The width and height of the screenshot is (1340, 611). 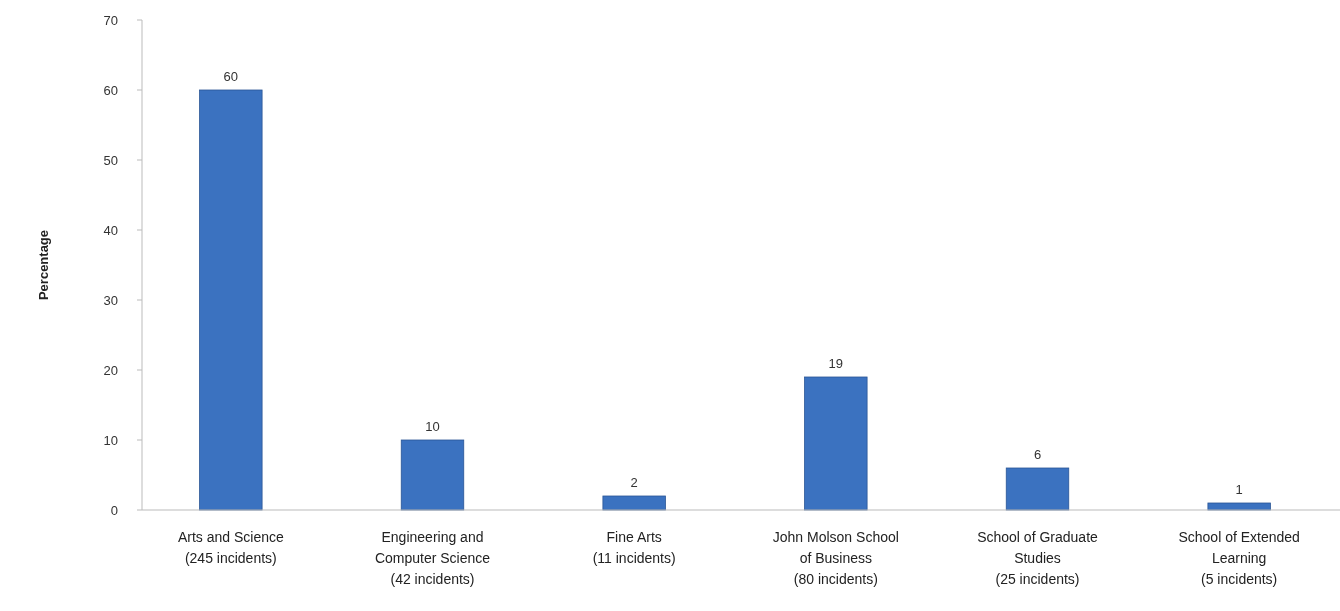 What do you see at coordinates (110, 160) in the screenshot?
I see `y-tick-label: 50` at bounding box center [110, 160].